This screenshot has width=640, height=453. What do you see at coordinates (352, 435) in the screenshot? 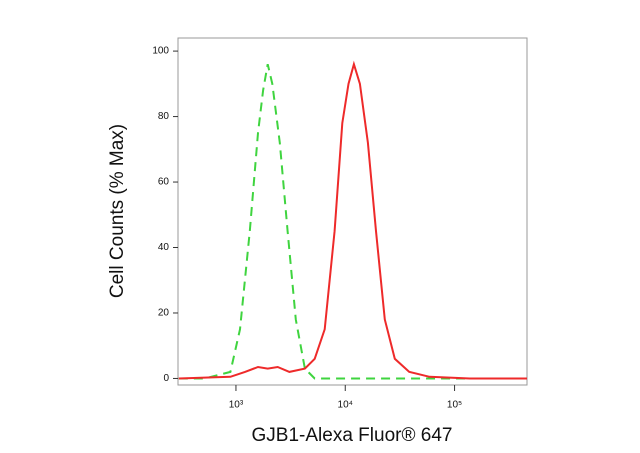
I see `x-axis-title: GJB1-Alexa Fluor® 647` at bounding box center [352, 435].